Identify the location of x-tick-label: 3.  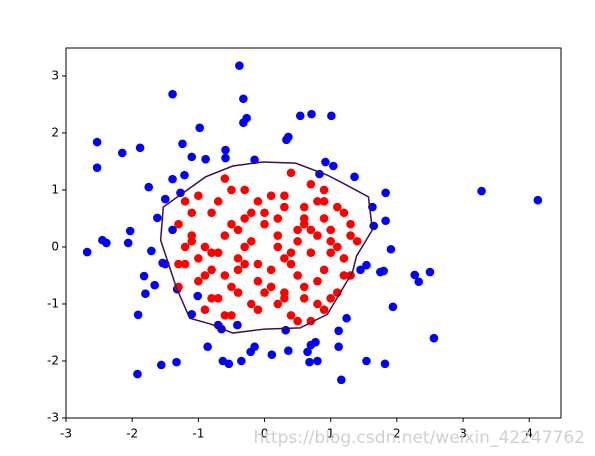
(463, 434).